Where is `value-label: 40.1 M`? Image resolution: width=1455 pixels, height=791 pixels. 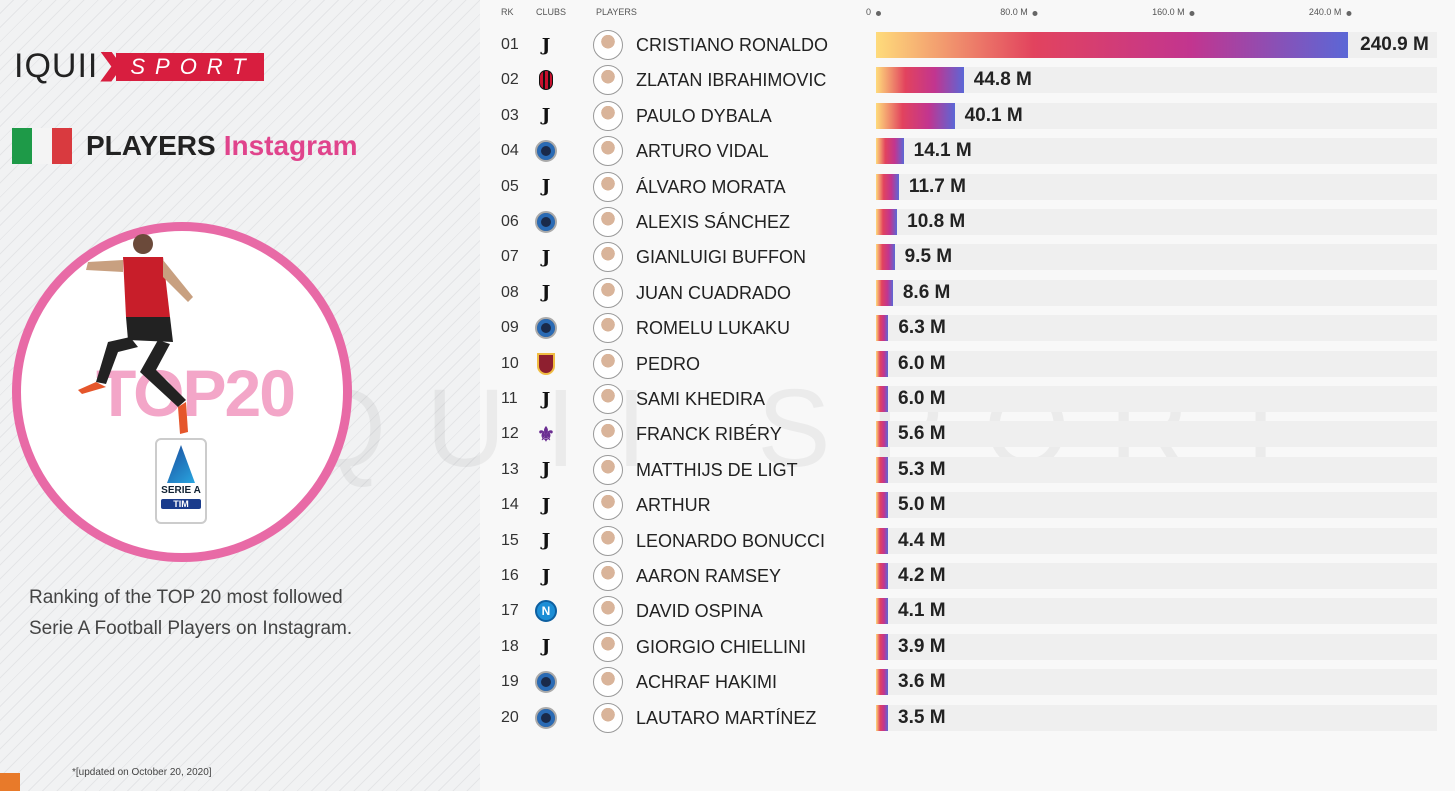 value-label: 40.1 M is located at coordinates (993, 115).